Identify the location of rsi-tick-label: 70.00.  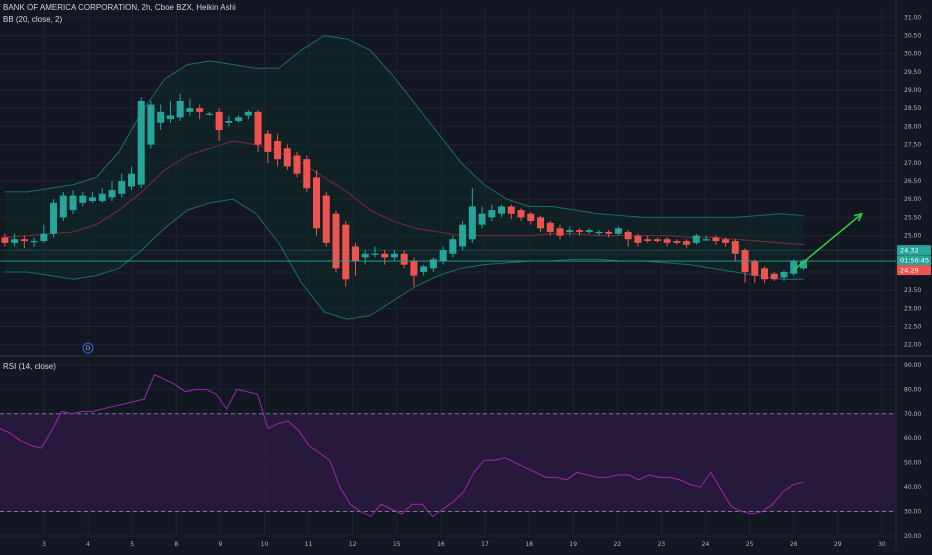
(912, 414).